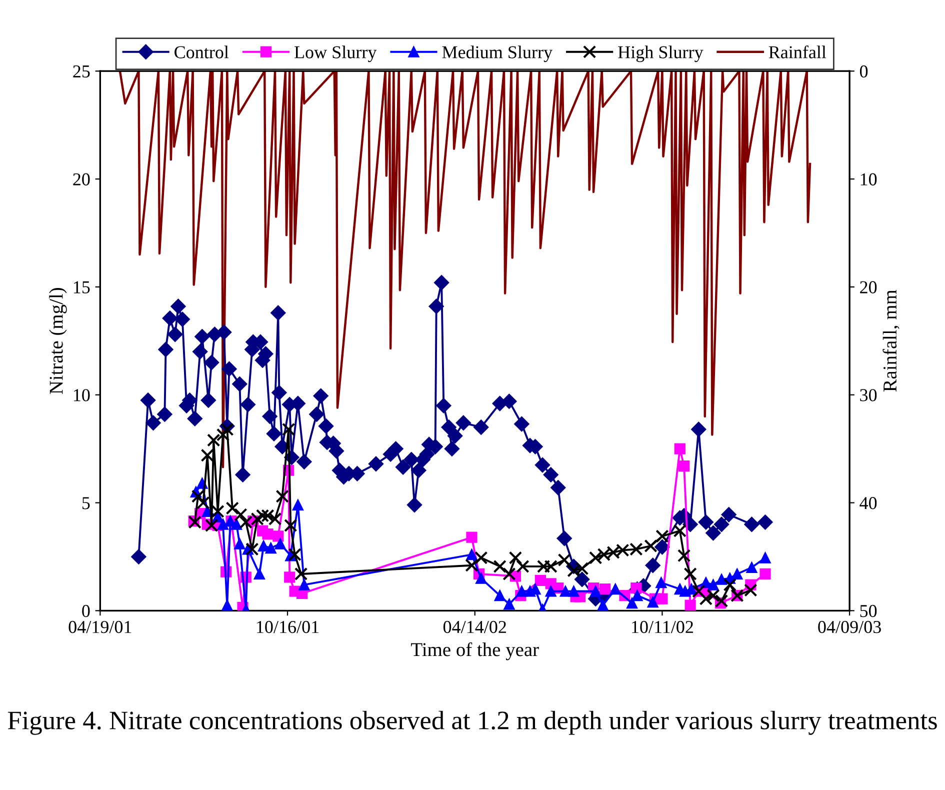 Image resolution: width=945 pixels, height=790 pixels. What do you see at coordinates (868, 503) in the screenshot?
I see `y2-tick-label: 40` at bounding box center [868, 503].